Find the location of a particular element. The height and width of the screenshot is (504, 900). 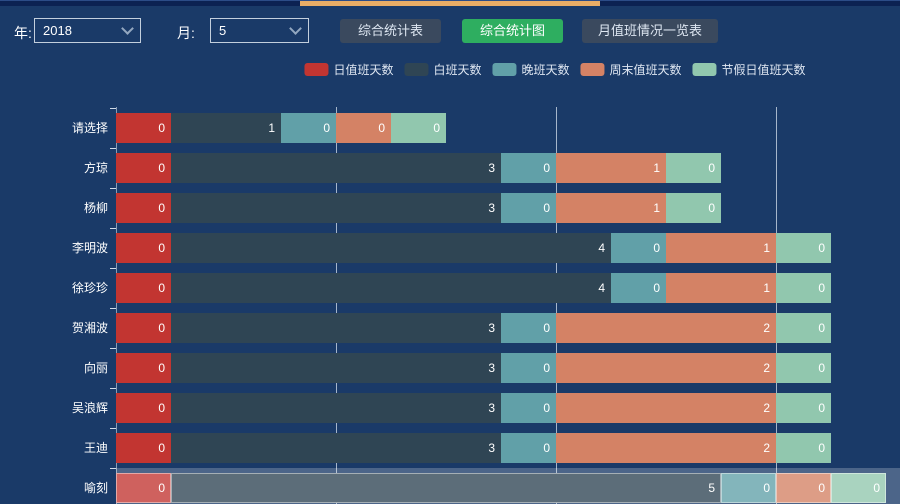

legend-label: 晚班天数 is located at coordinates (545, 70).